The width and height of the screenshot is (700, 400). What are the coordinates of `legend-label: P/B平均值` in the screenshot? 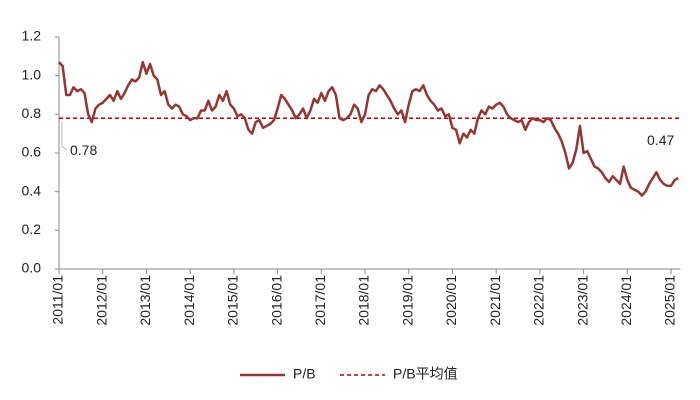 It's located at (425, 374).